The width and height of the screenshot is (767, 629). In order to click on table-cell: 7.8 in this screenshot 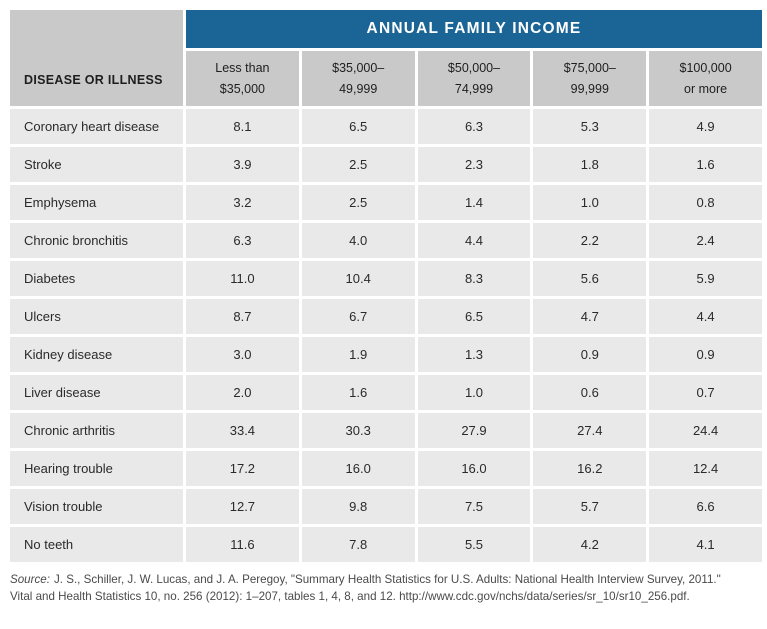, I will do `click(358, 544)`.